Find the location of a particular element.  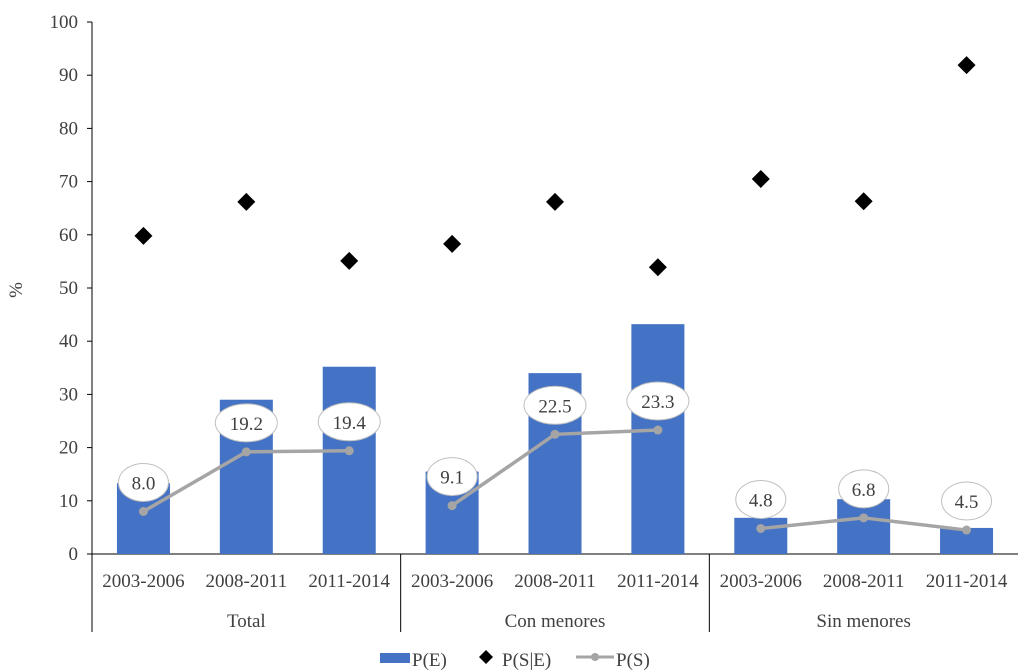

data-label-ps: 19.2 is located at coordinates (246, 424).